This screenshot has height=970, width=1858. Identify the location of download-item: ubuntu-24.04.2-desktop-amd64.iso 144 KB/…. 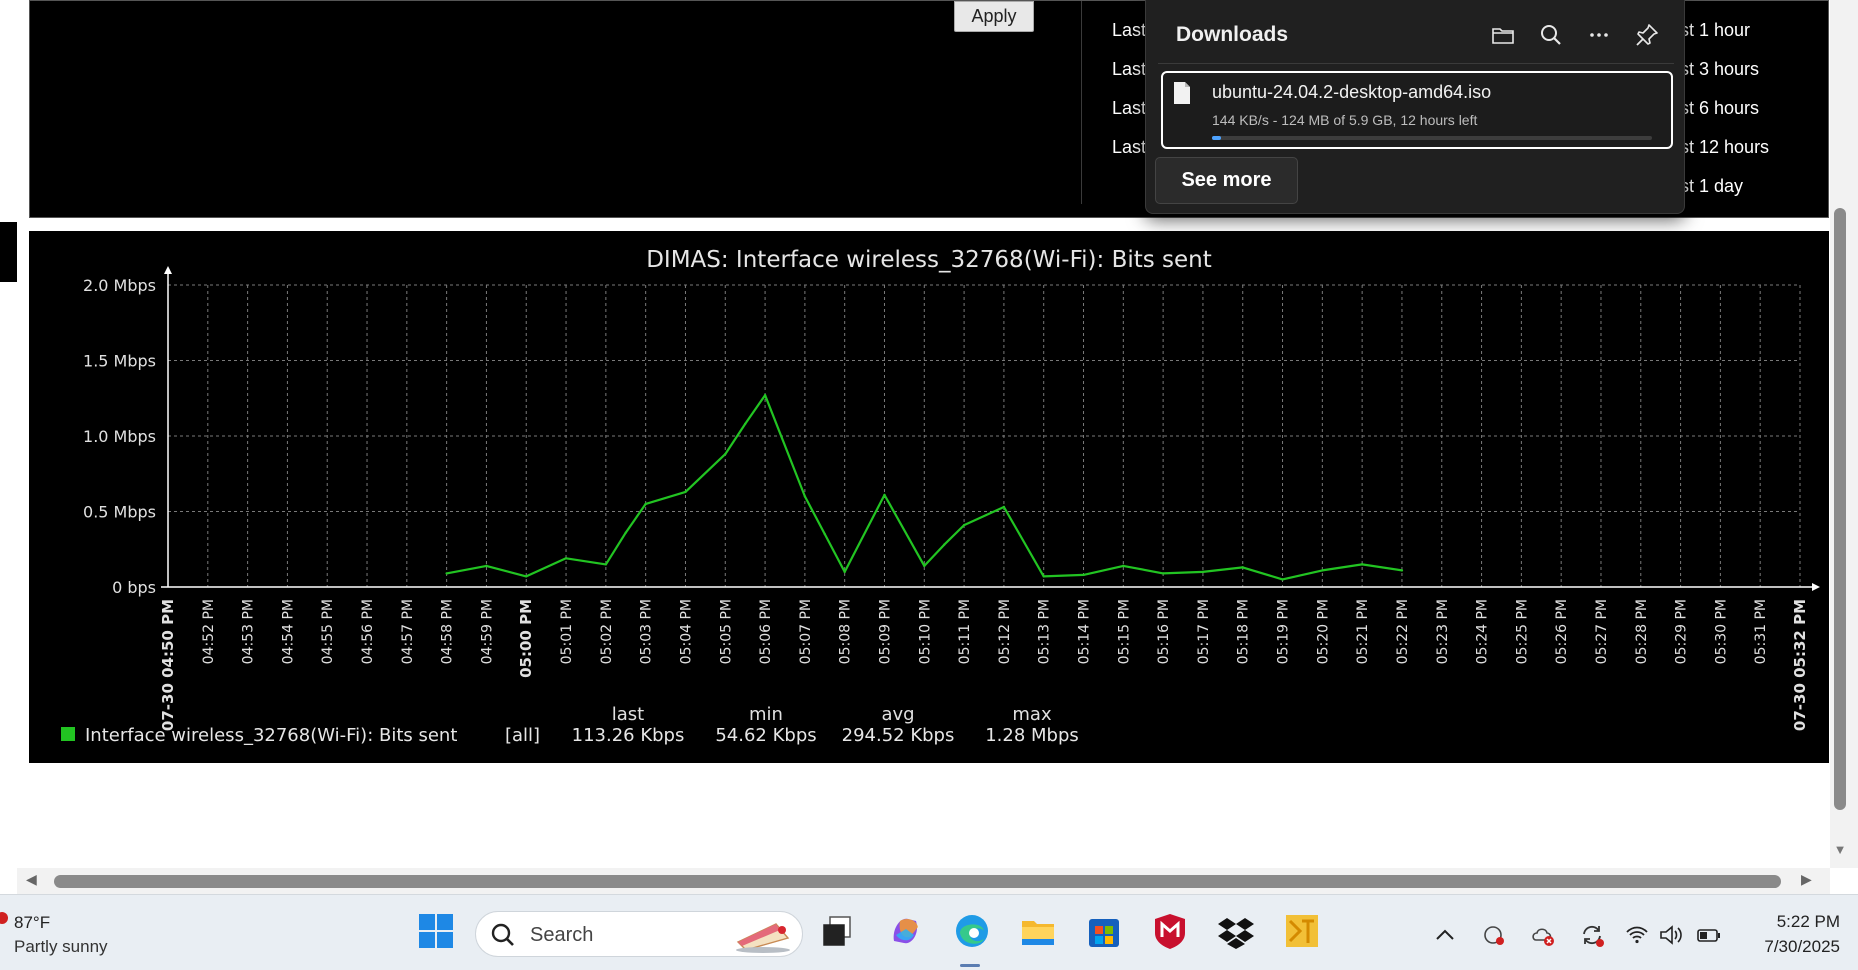
(1417, 110).